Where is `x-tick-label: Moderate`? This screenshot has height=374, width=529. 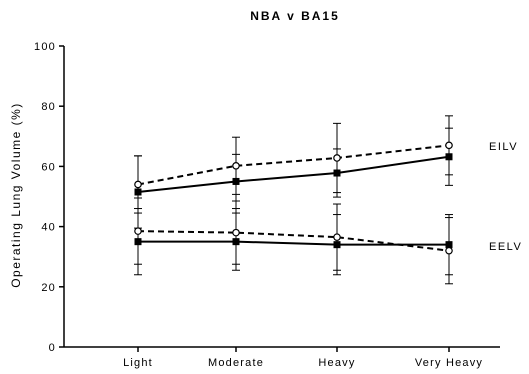
x-tick-label: Moderate is located at coordinates (236, 363).